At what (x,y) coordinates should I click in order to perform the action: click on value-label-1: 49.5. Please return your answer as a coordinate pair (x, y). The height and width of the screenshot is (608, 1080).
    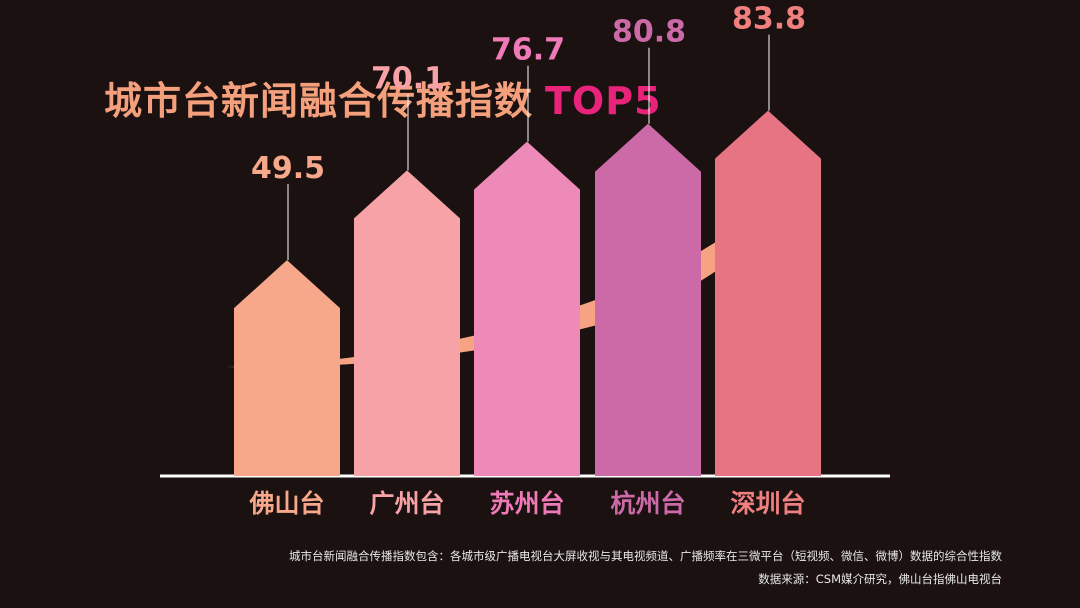
    Looking at the image, I should click on (288, 168).